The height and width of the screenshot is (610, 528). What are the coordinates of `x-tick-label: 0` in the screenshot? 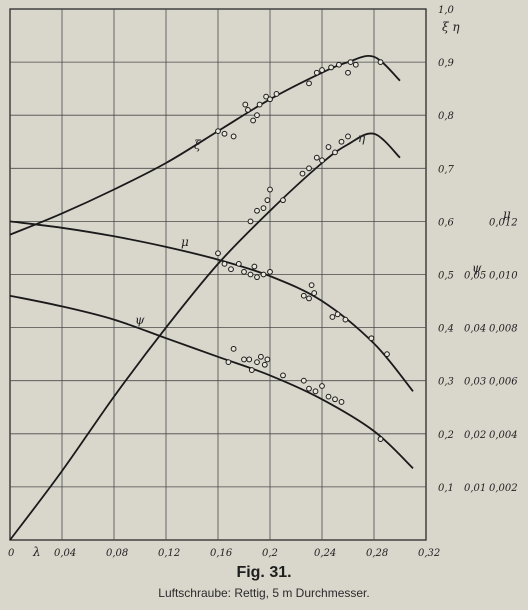 It's located at (11, 553).